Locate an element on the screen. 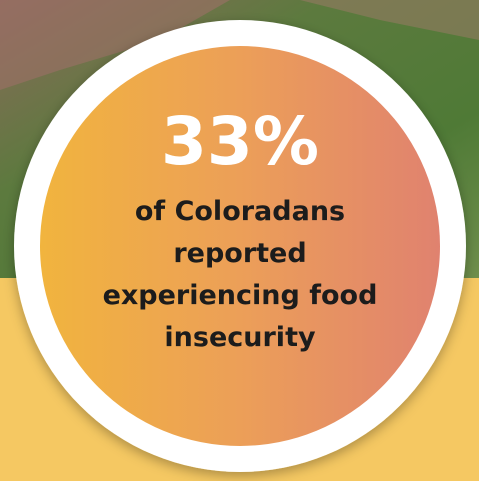 This screenshot has width=479, height=481. caption-line: reported is located at coordinates (239, 253).